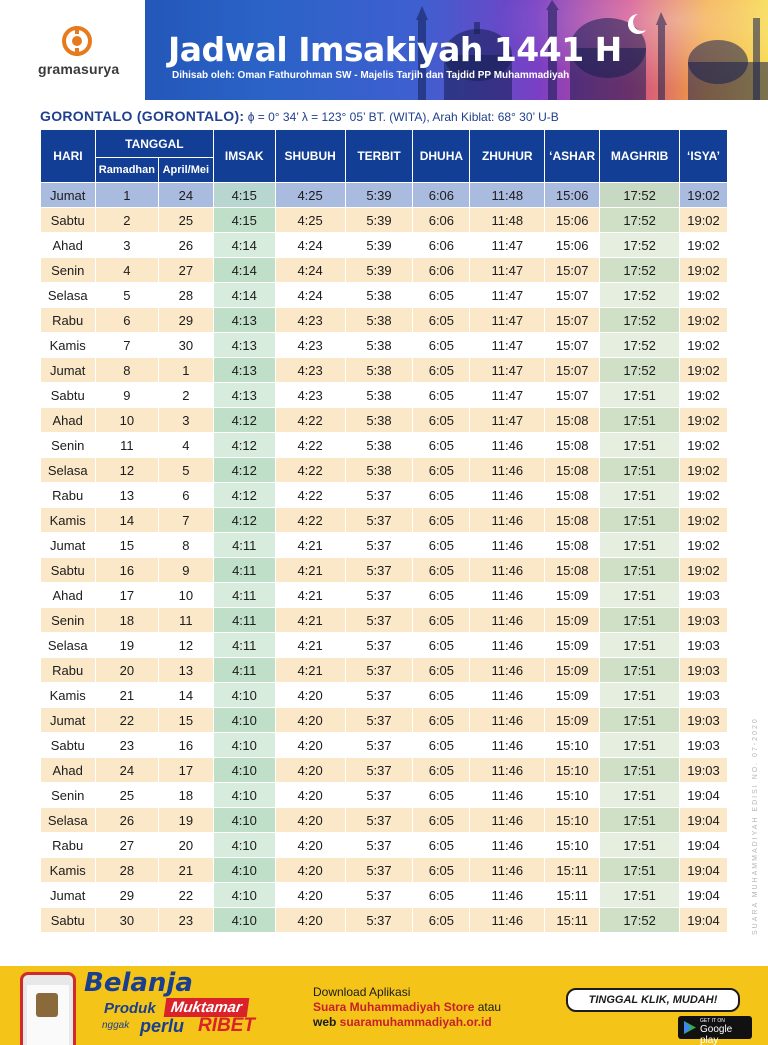 This screenshot has height=1045, width=768. What do you see at coordinates (138, 983) in the screenshot?
I see `ad-belanja: Belanja` at bounding box center [138, 983].